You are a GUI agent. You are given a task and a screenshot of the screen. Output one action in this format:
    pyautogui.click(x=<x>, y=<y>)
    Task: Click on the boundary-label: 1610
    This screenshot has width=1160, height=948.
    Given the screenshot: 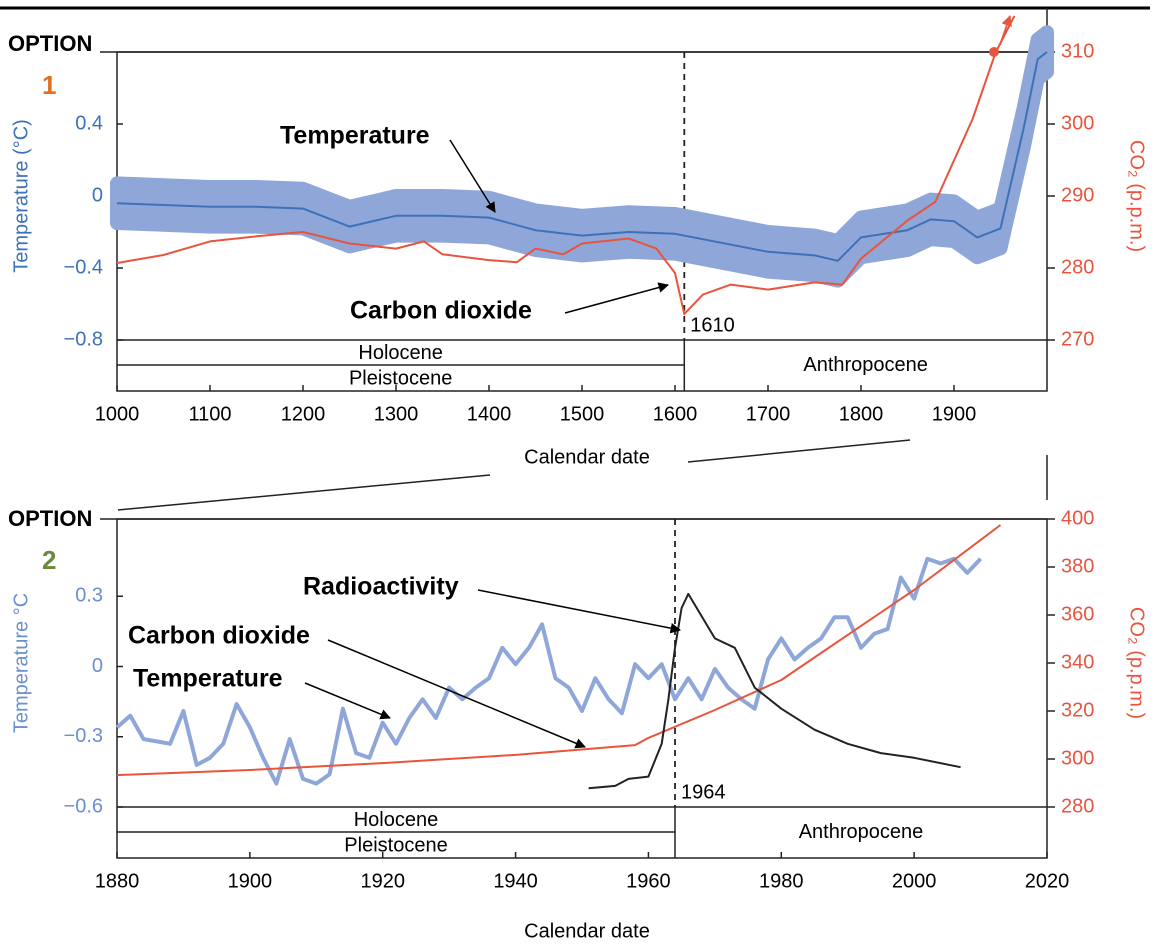 What is the action you would take?
    pyautogui.click(x=712, y=325)
    